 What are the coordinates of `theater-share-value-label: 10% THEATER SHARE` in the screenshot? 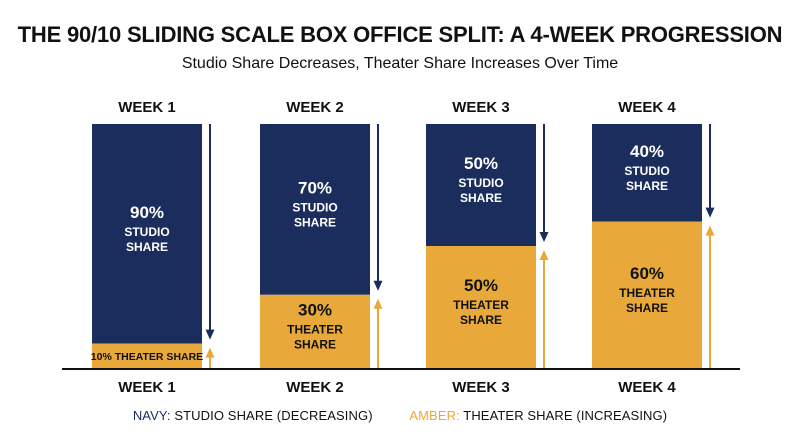 It's located at (147, 357).